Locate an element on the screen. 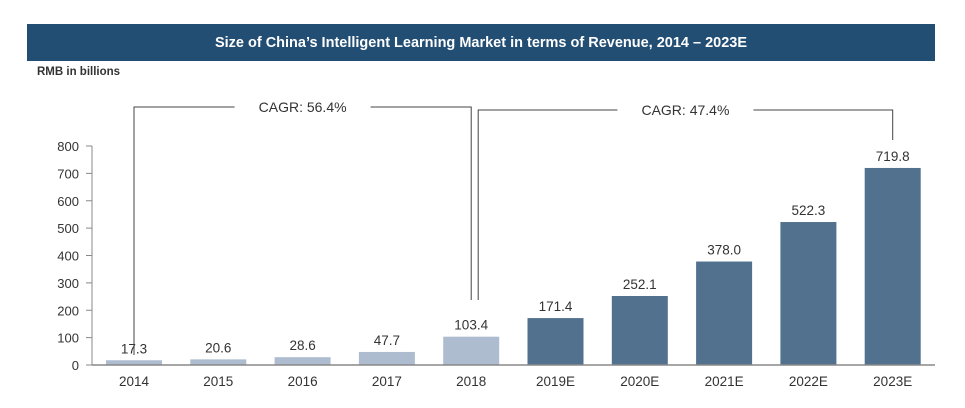 The width and height of the screenshot is (965, 408). x-tick-label: 2018 is located at coordinates (471, 381).